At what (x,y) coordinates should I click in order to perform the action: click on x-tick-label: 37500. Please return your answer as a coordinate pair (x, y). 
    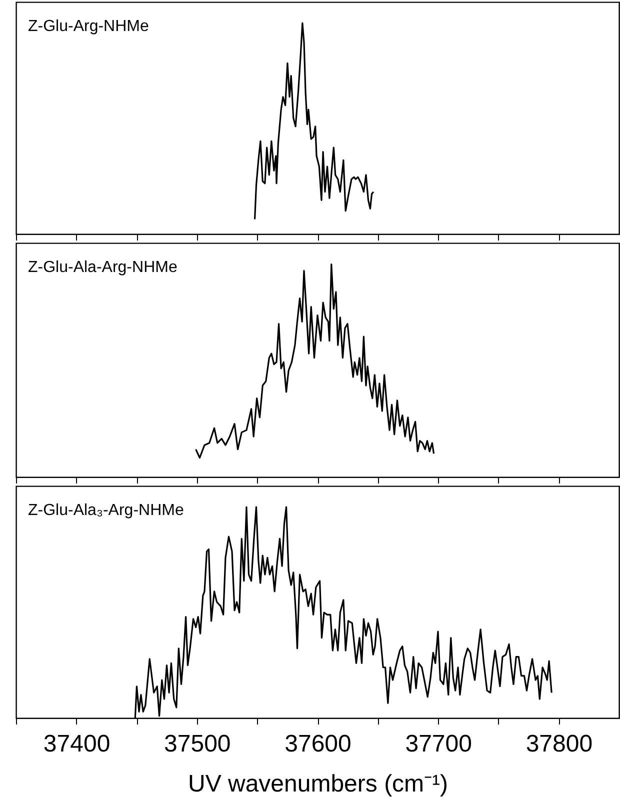
    Looking at the image, I should click on (197, 744).